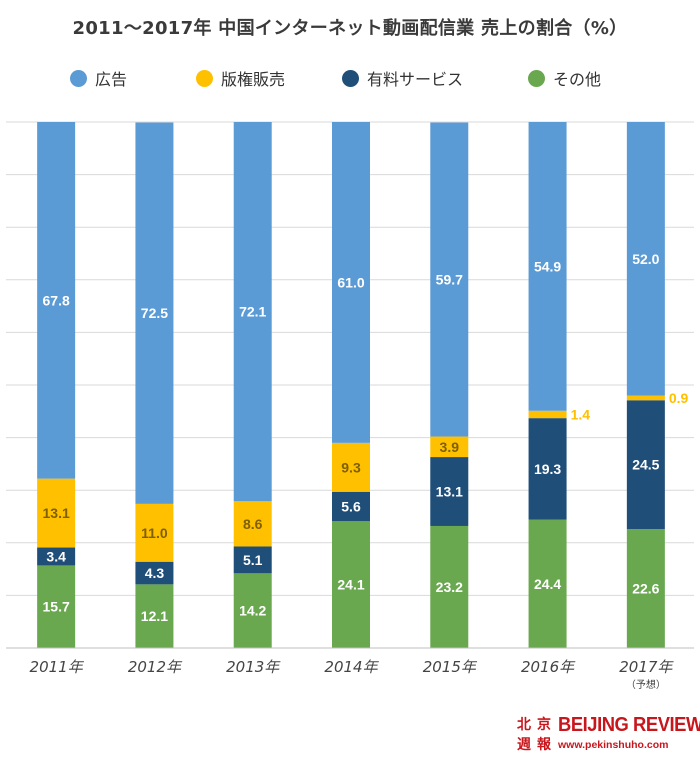 This screenshot has width=700, height=763. Describe the element at coordinates (350, 28) in the screenshot. I see `chart-title: 2011～2017年 中国インターネット動画配信業 売上の割合（%）` at that location.